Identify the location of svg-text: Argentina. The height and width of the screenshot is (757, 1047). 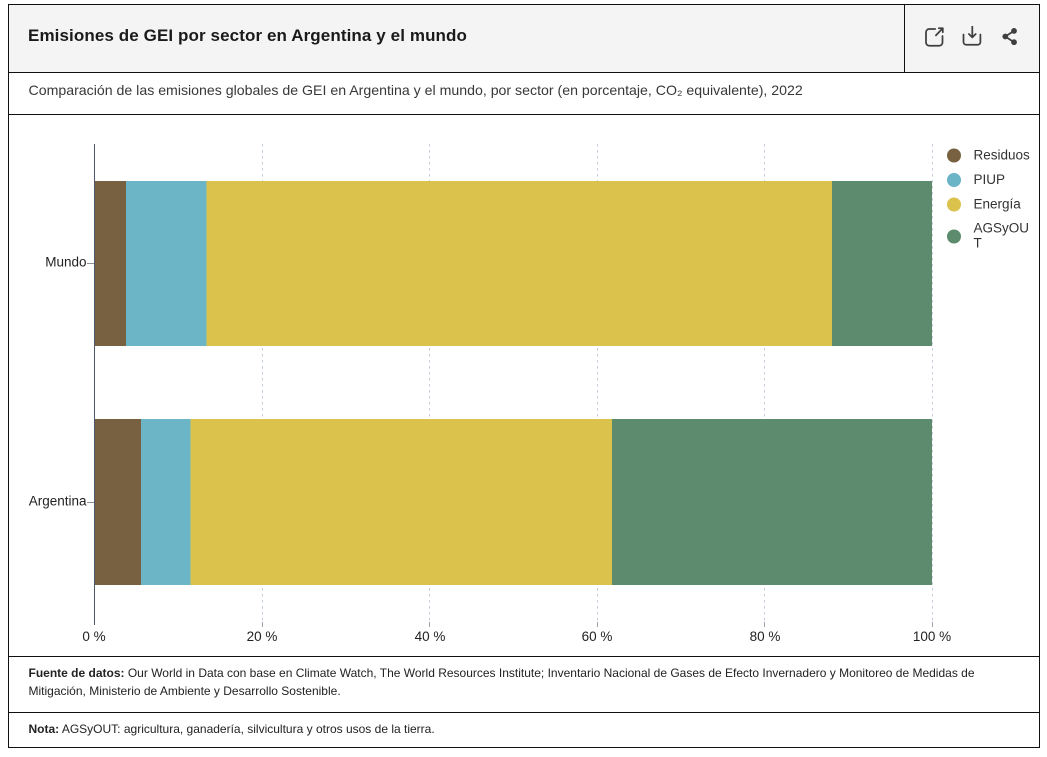
(58, 501).